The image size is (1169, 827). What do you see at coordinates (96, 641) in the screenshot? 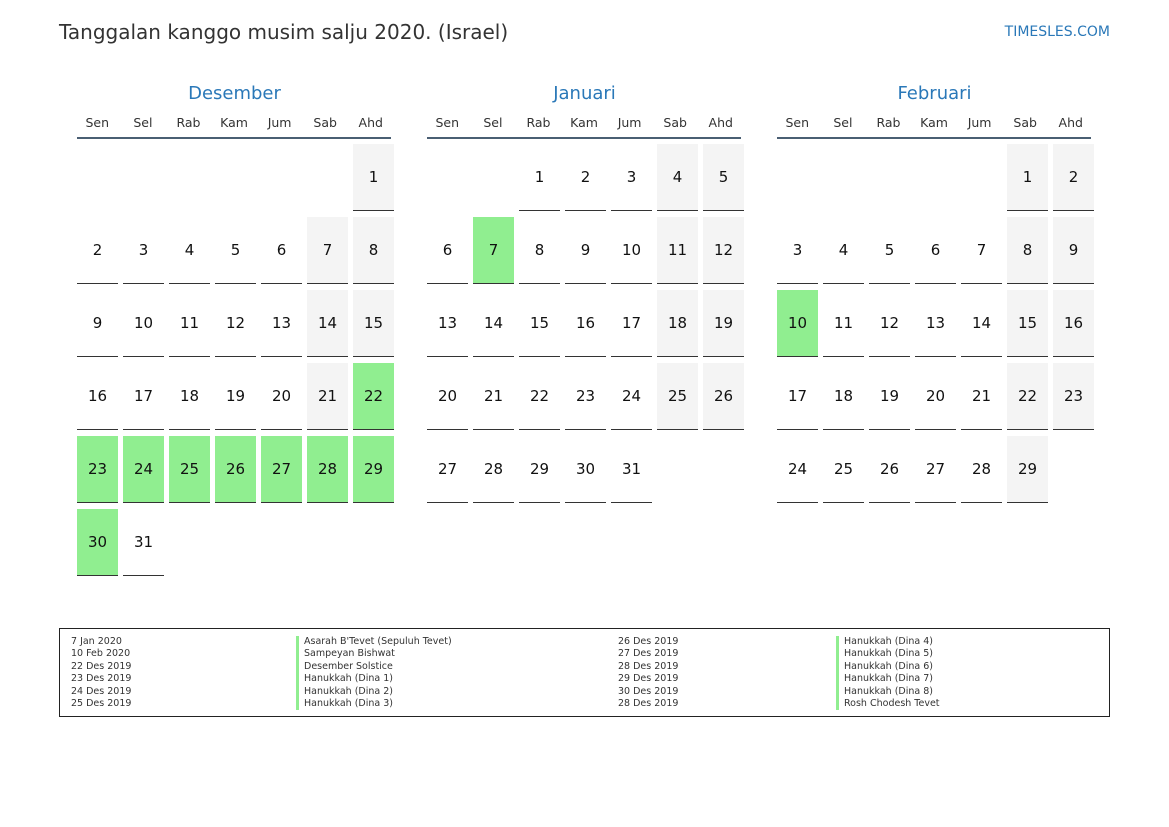
I see `legend-date: 7 Jan 2020` at bounding box center [96, 641].